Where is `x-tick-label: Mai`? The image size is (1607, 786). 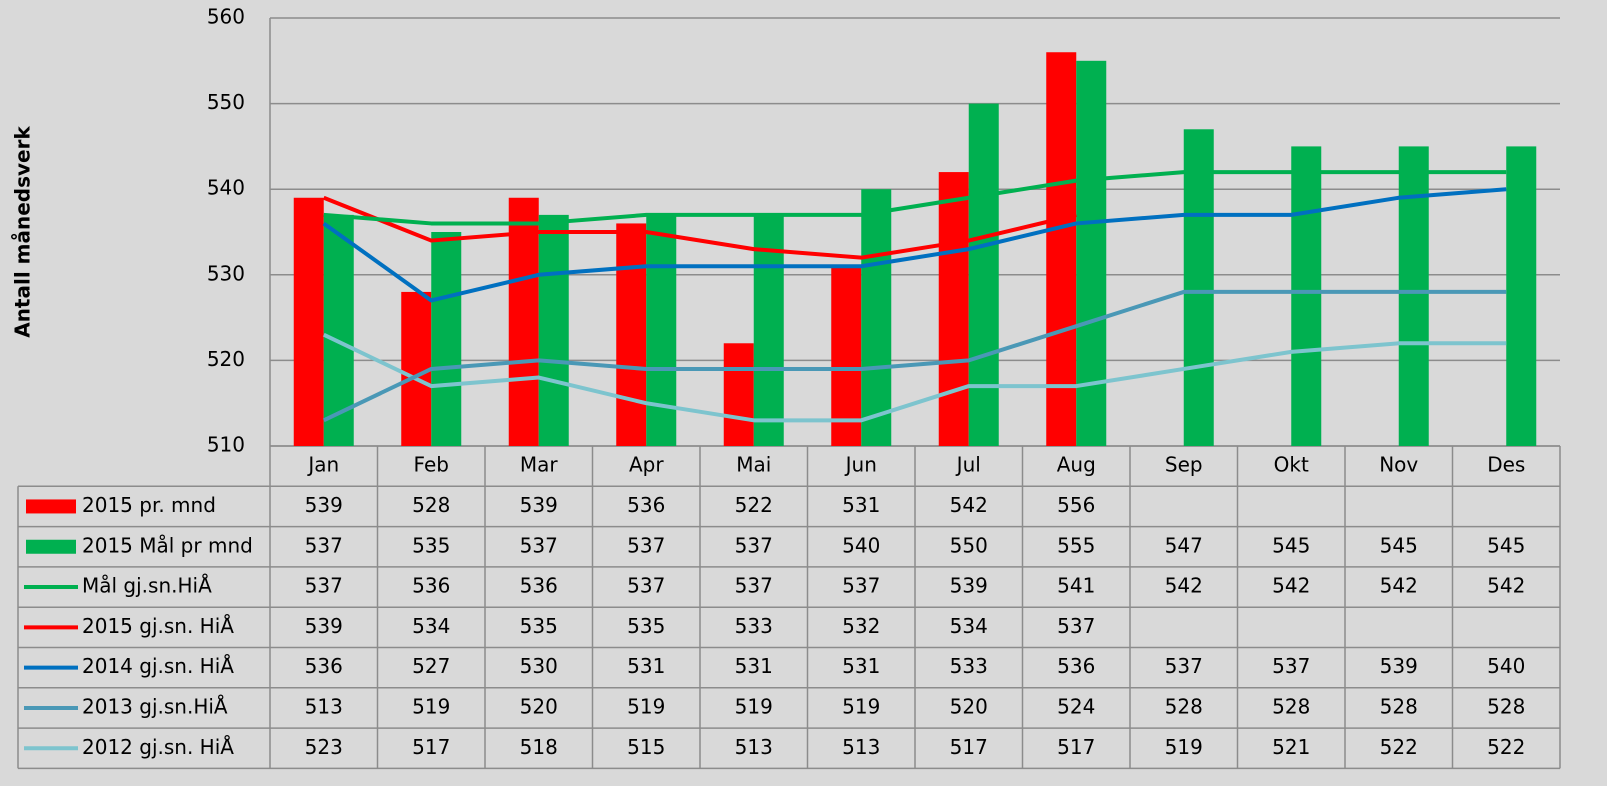 x-tick-label: Mai is located at coordinates (753, 465).